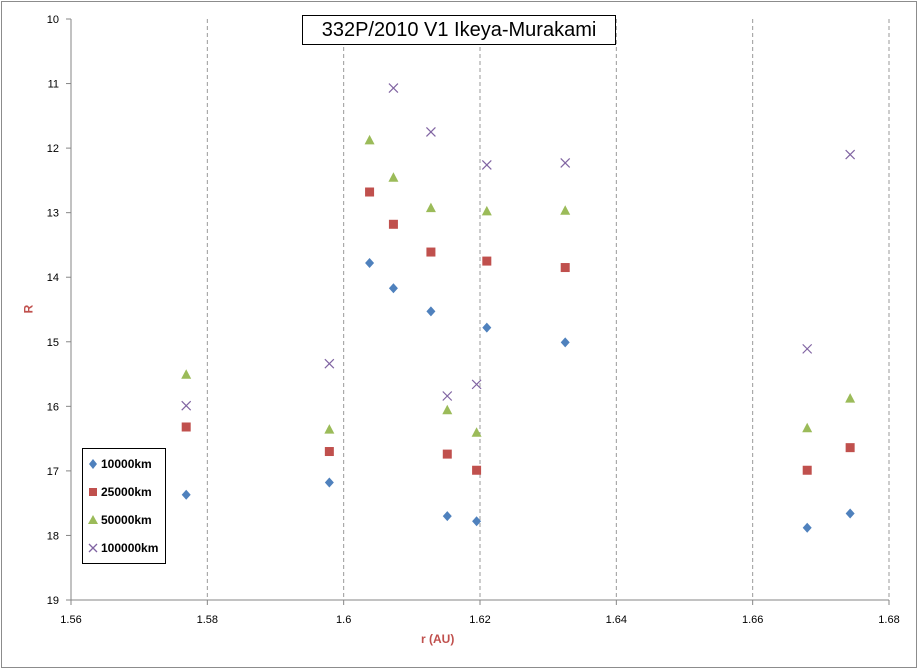 The width and height of the screenshot is (920, 671). Describe the element at coordinates (70, 620) in the screenshot. I see `x-tick-label: 1.56` at that location.